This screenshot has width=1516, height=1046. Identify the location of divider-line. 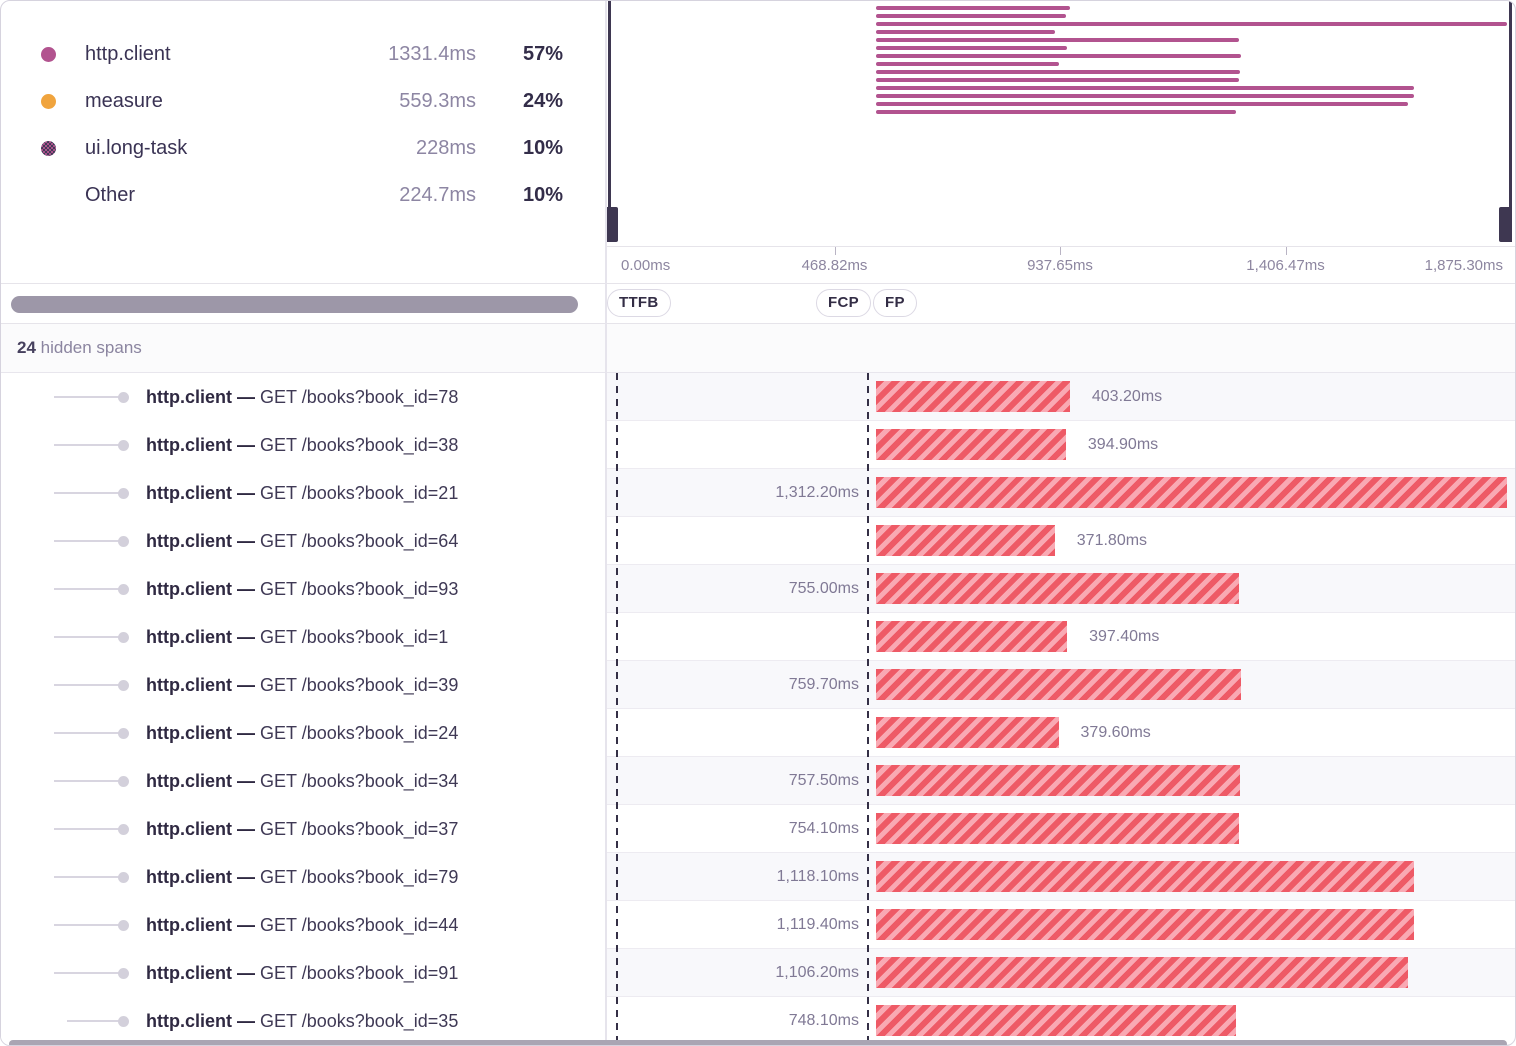
(758, 323).